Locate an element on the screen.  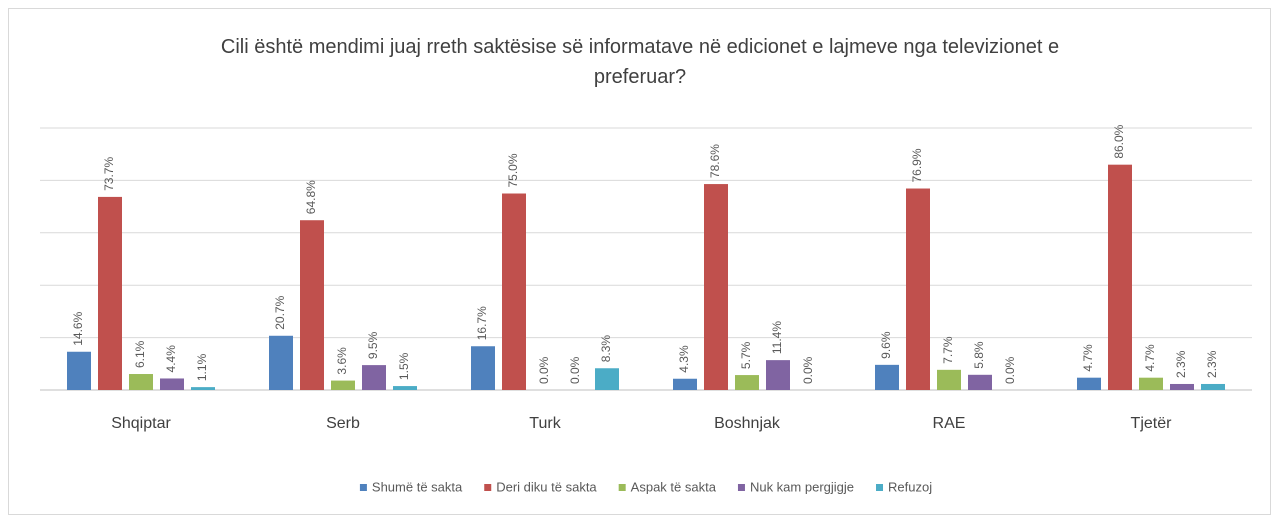
x-tick-label: Turk is located at coordinates (545, 423).